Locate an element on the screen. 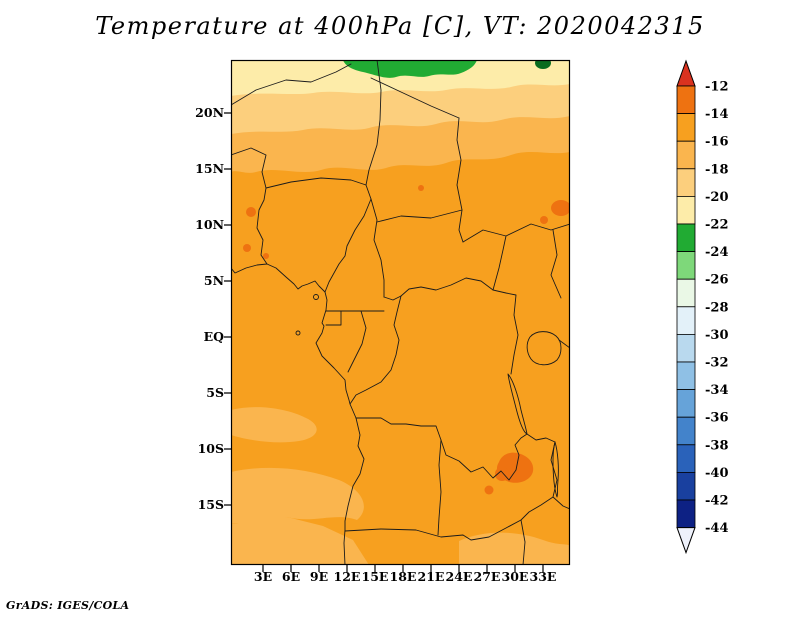 This screenshot has width=800, height=618. colorbar-segment--30 is located at coordinates (686, 348).